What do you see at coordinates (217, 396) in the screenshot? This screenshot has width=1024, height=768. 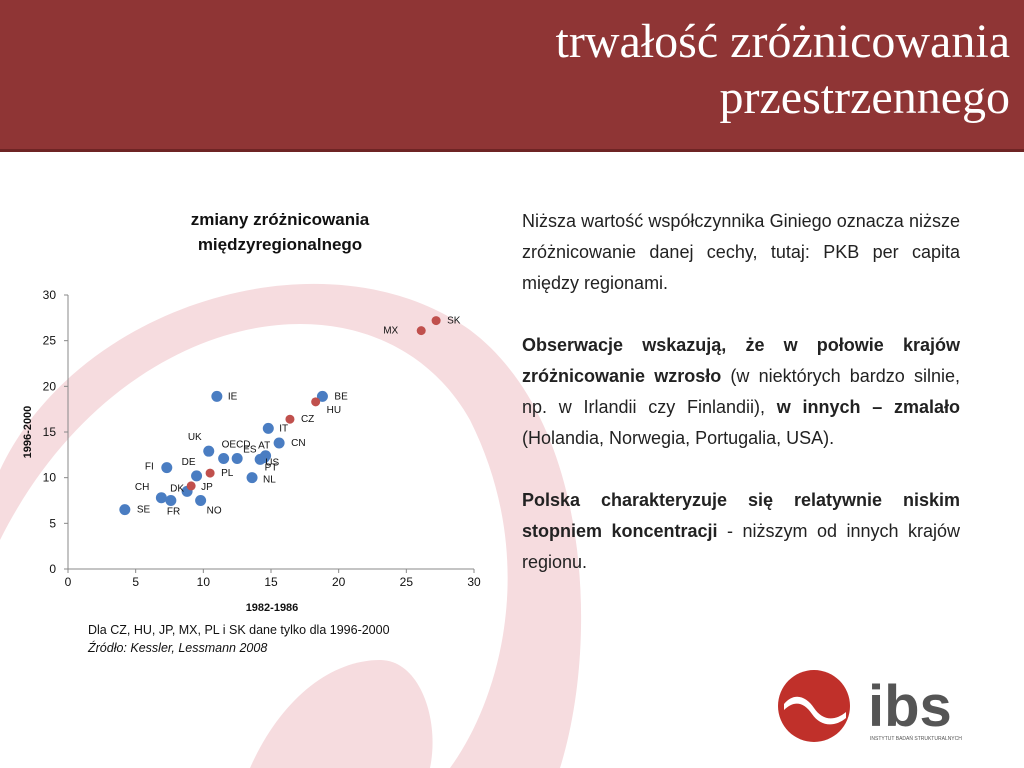 I see `data-point-ie` at bounding box center [217, 396].